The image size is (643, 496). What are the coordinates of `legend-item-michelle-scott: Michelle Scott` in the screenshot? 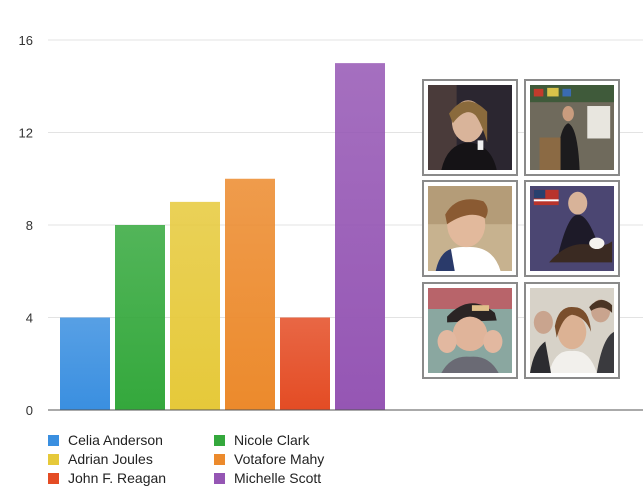 It's located at (267, 478).